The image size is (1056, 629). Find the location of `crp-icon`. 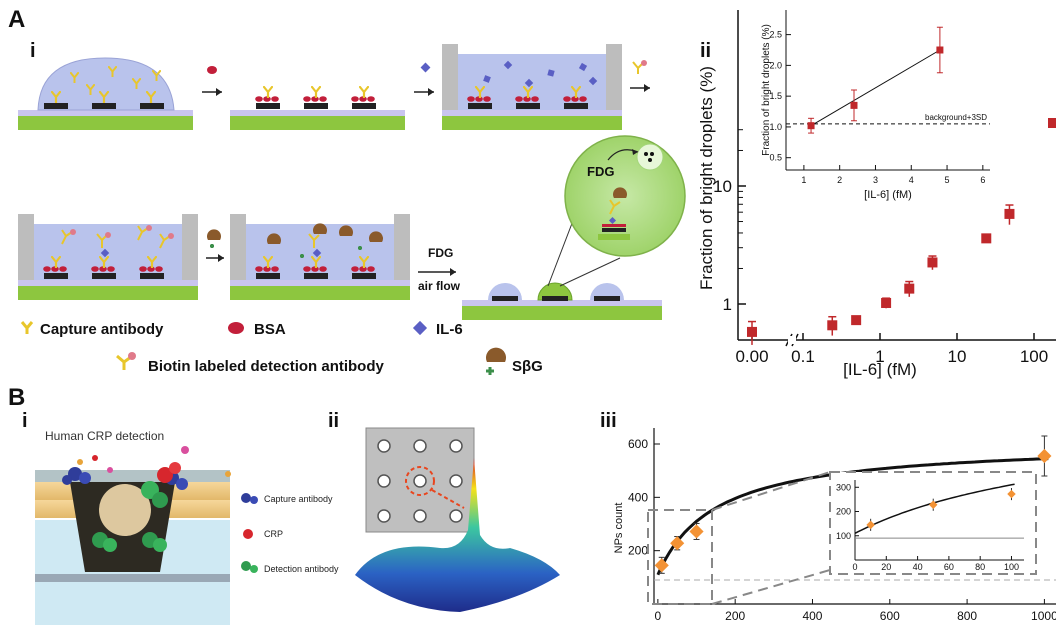

crp-icon is located at coordinates (248, 534).